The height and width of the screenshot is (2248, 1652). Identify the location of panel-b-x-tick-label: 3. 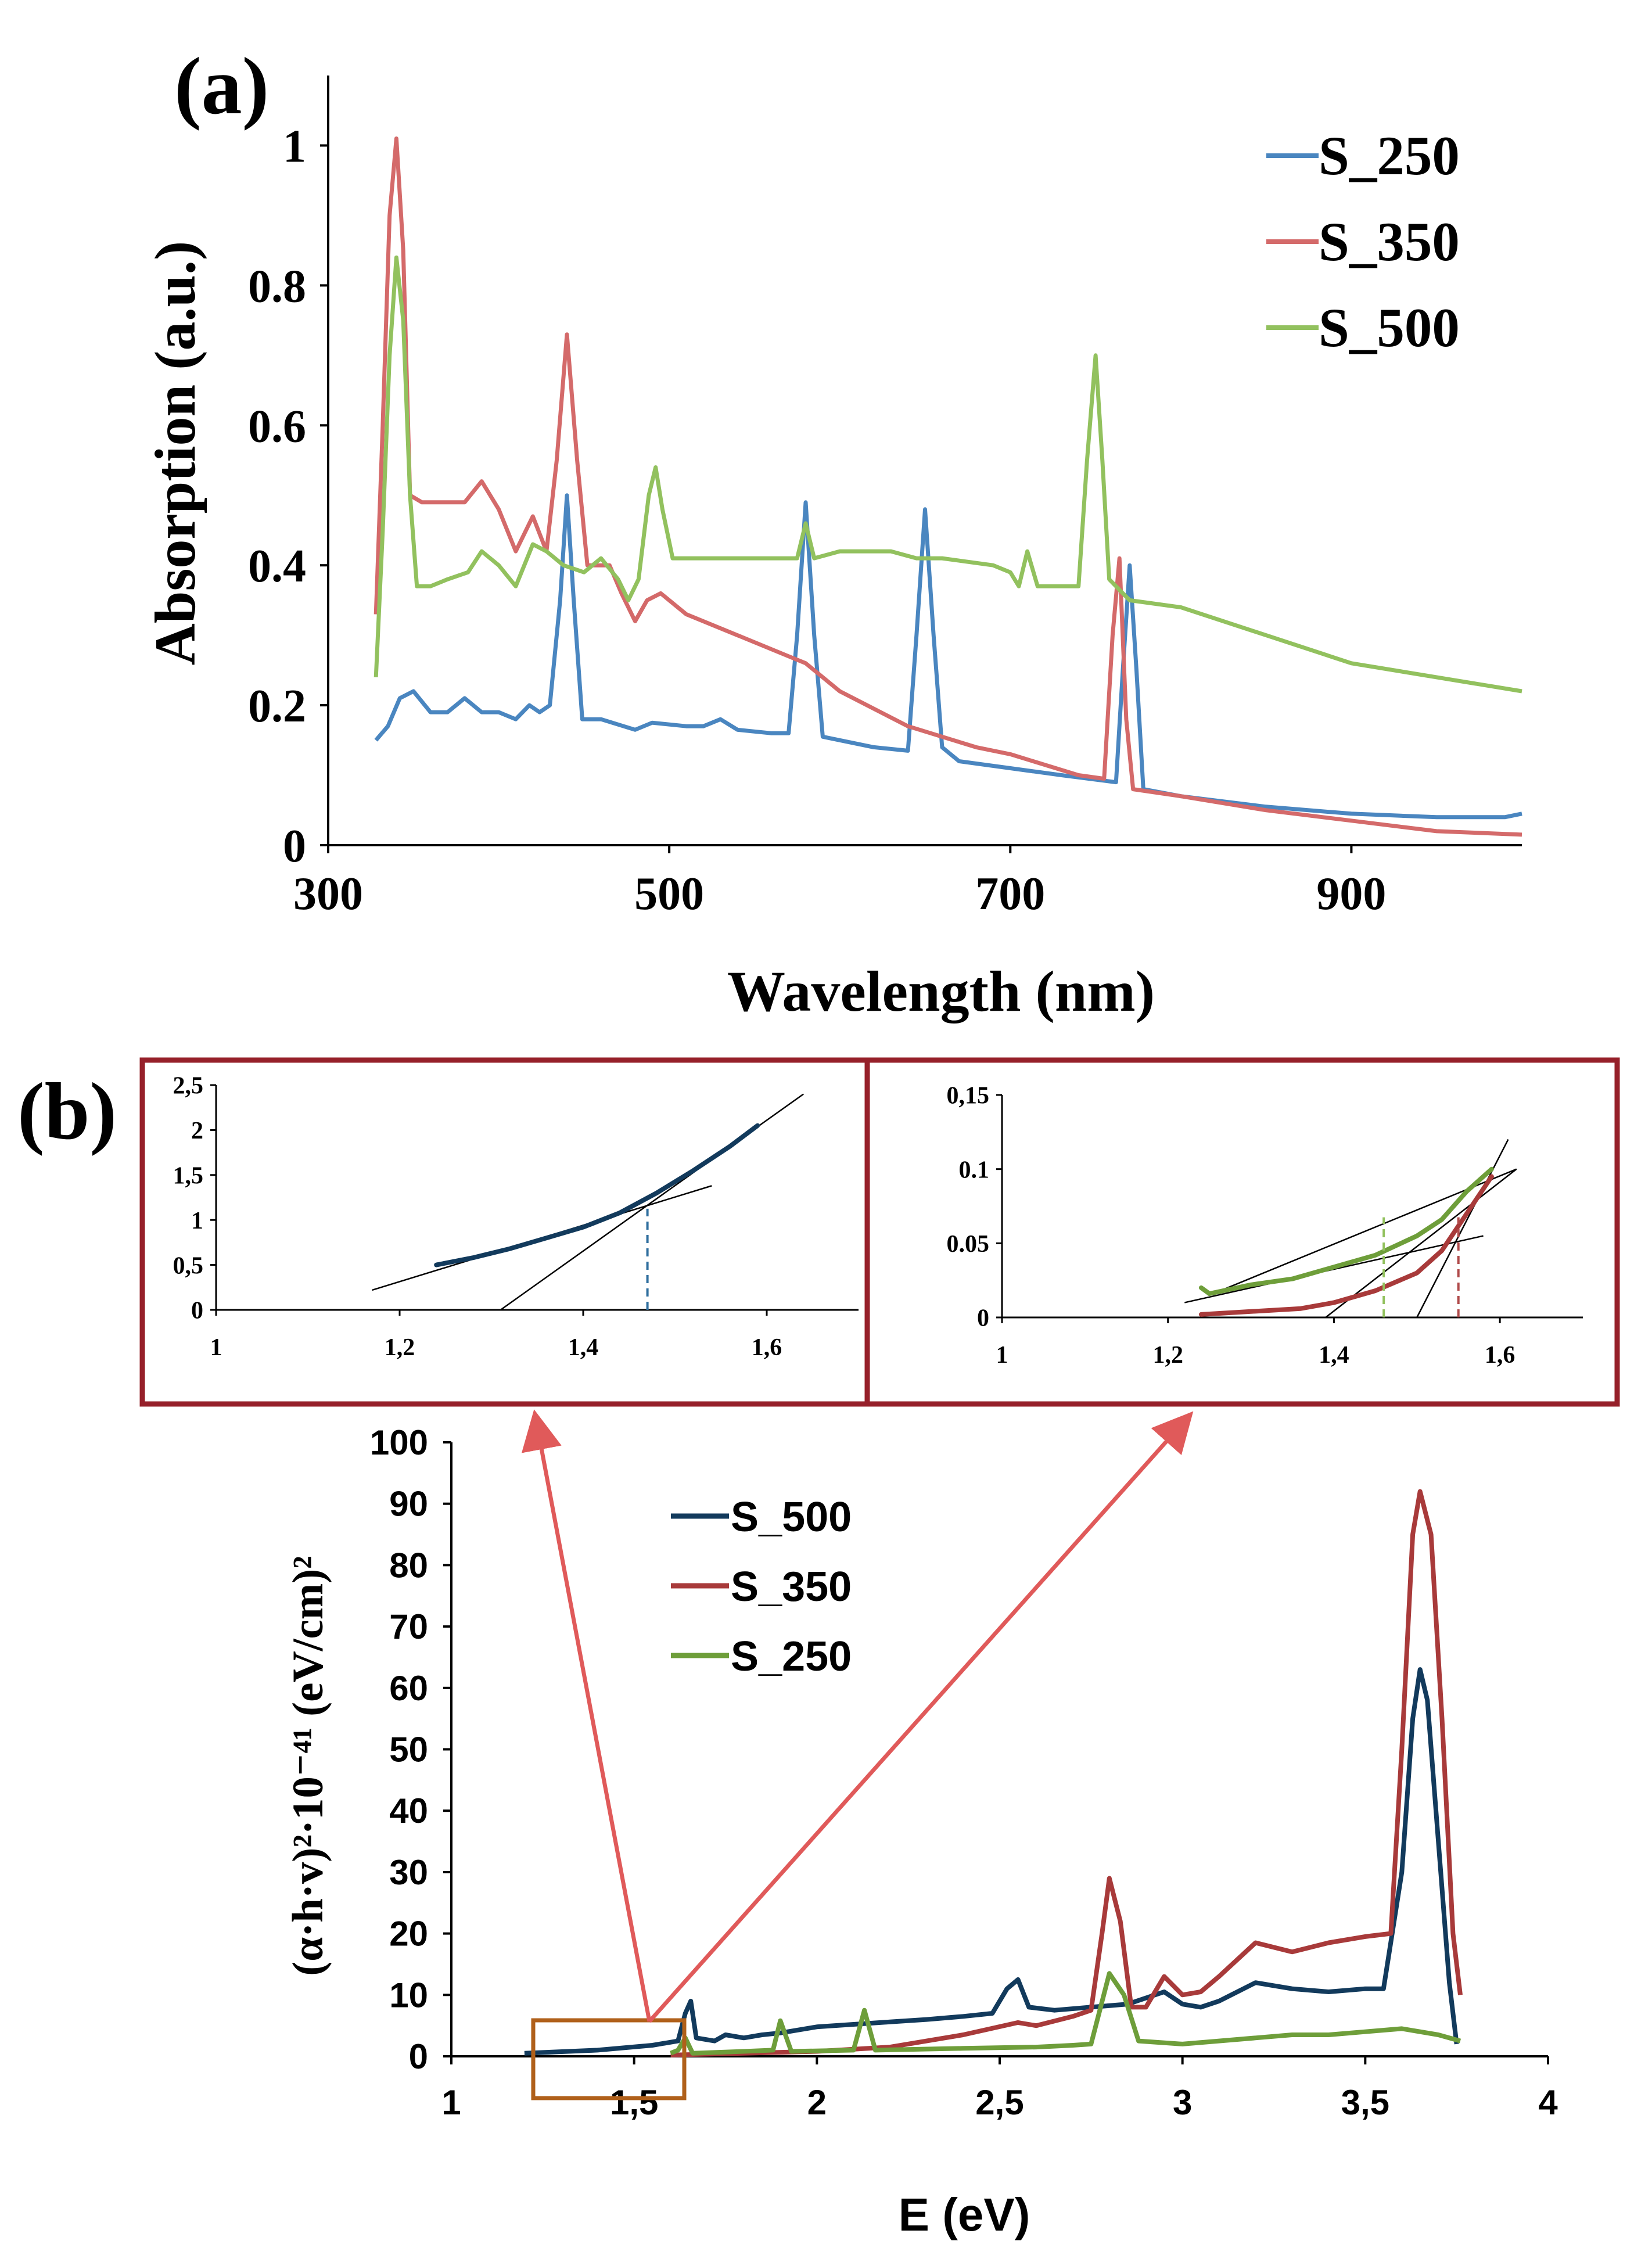
(1182, 2102).